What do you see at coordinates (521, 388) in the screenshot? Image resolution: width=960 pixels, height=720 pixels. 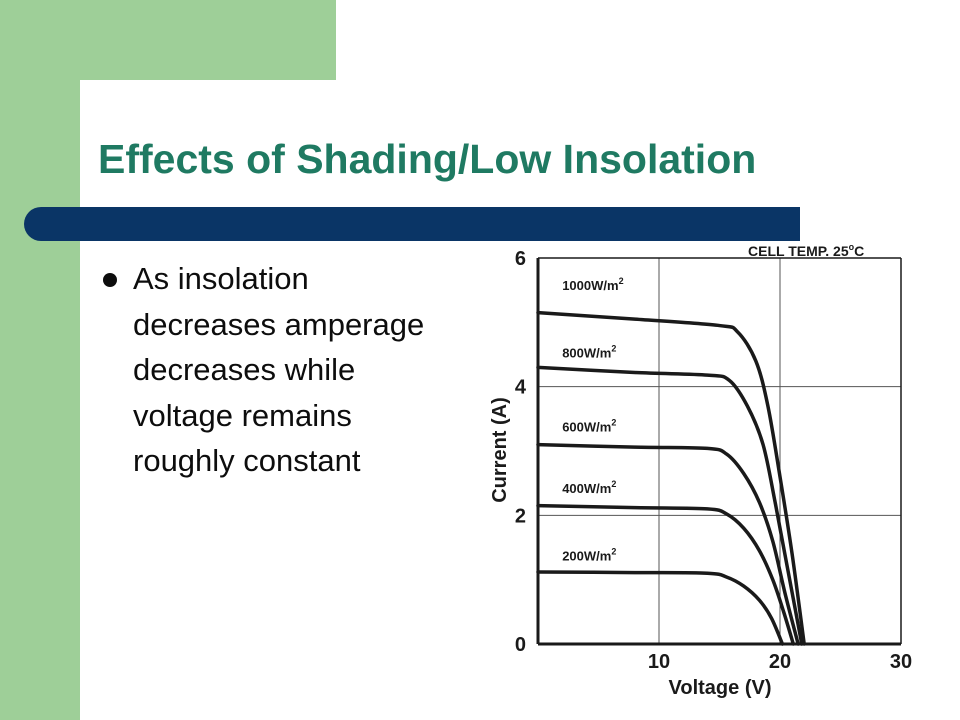 I see `y-tick-label-4: 4` at bounding box center [521, 388].